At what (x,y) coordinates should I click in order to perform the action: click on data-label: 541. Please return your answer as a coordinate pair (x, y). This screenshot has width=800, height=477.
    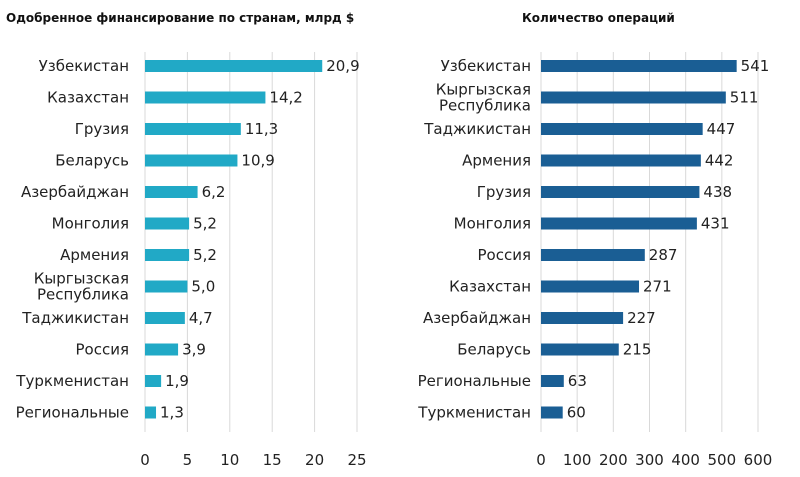
    Looking at the image, I should click on (755, 66).